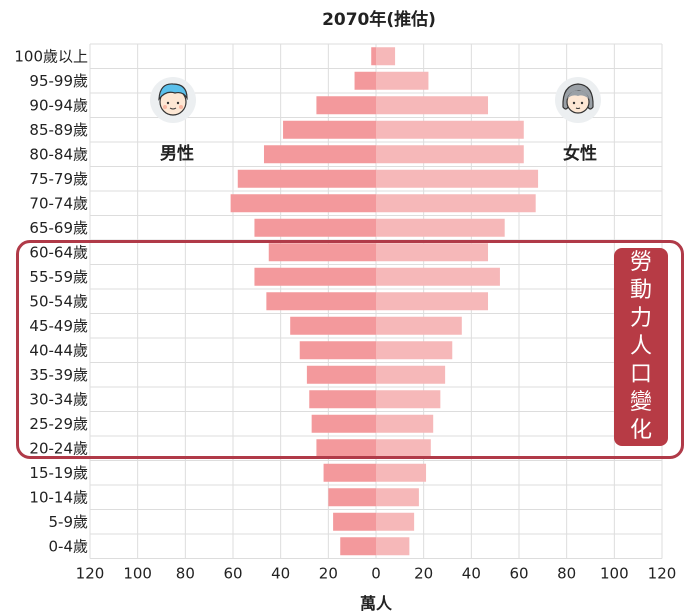  Describe the element at coordinates (58, 277) in the screenshot. I see `category-label: 55-59歲` at that location.